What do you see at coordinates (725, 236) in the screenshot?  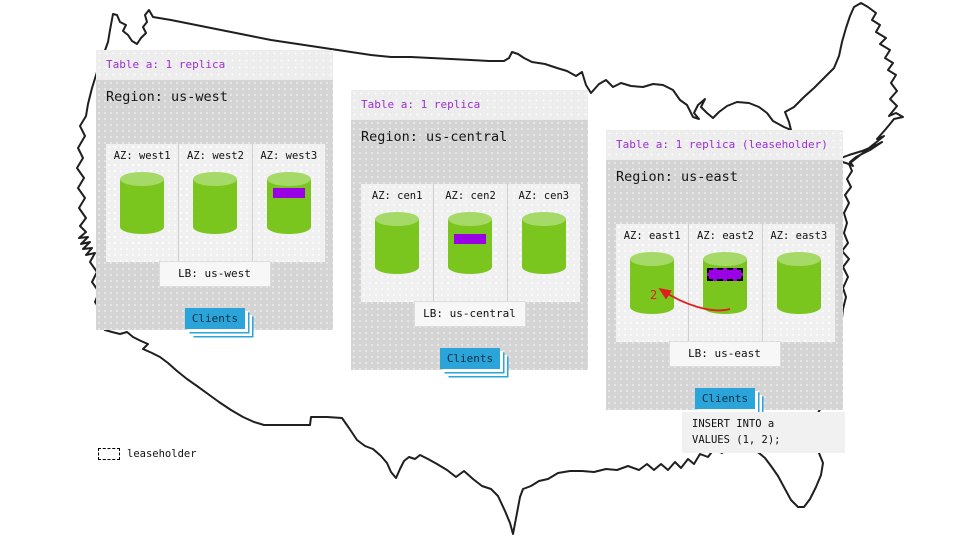 I see `az-label: AZ: east2` at bounding box center [725, 236].